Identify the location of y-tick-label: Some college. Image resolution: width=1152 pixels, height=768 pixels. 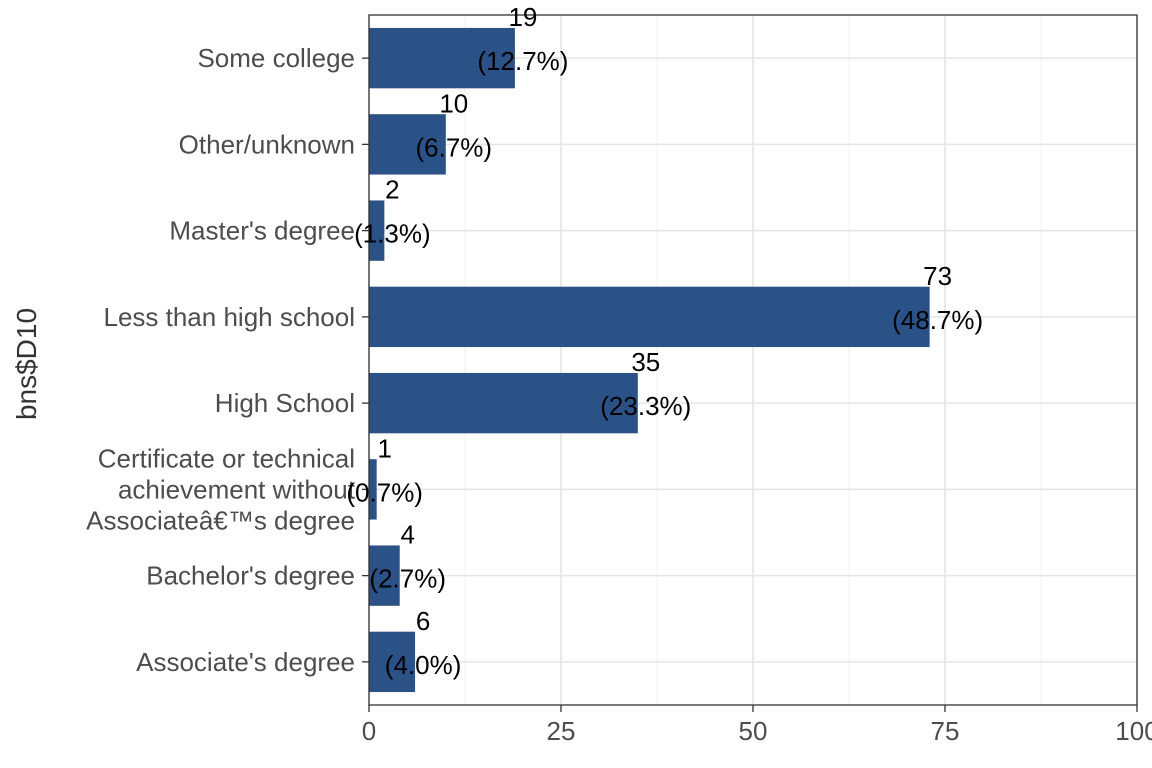
(276, 58).